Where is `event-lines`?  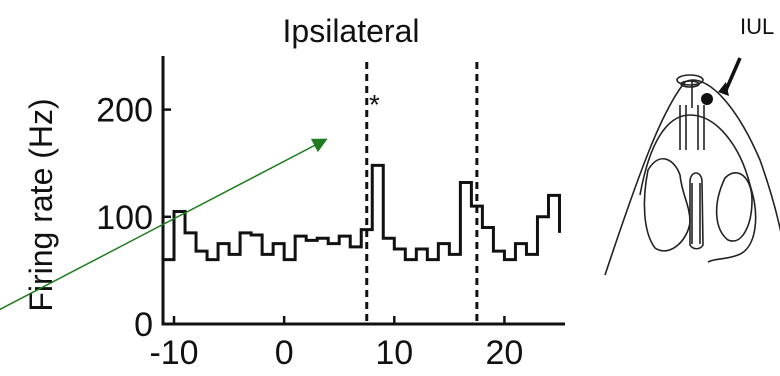 event-lines is located at coordinates (422, 193).